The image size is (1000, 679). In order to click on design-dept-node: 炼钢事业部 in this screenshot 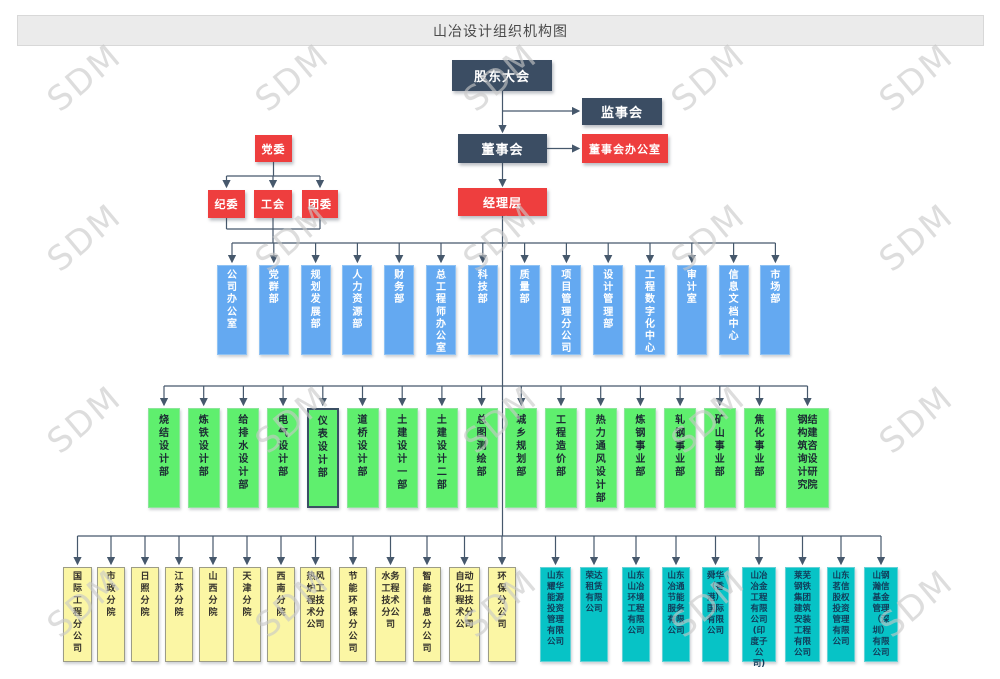, I will do `click(640, 458)`.